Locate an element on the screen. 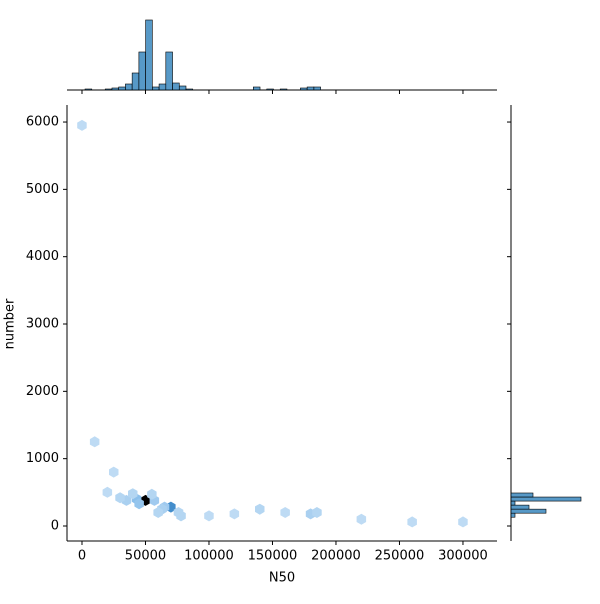 The width and height of the screenshot is (600, 604). y-tick-label: 0 is located at coordinates (55, 525).